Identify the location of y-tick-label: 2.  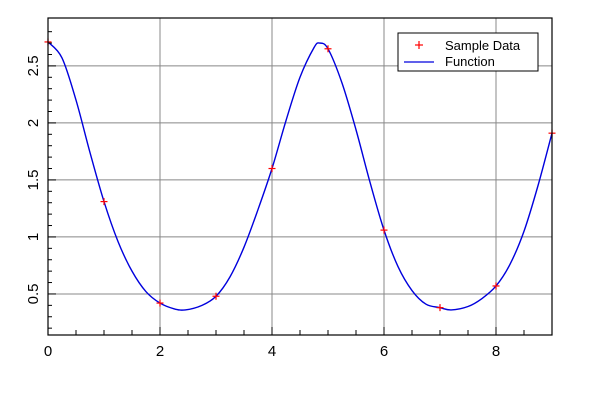
(33, 123).